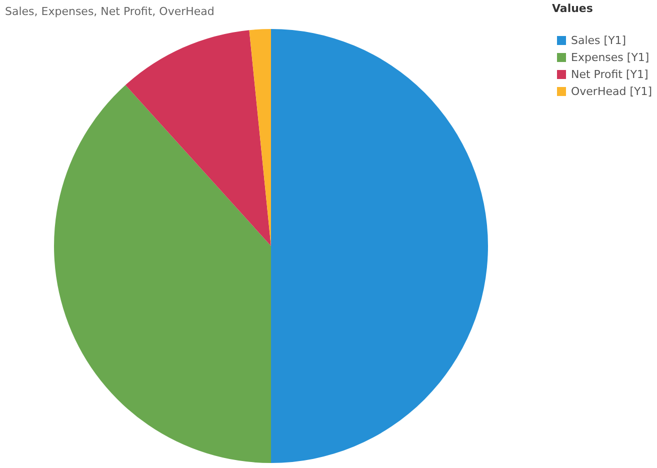 The image size is (657, 468). What do you see at coordinates (610, 57) in the screenshot?
I see `legend-label: Expenses [Y1]` at bounding box center [610, 57].